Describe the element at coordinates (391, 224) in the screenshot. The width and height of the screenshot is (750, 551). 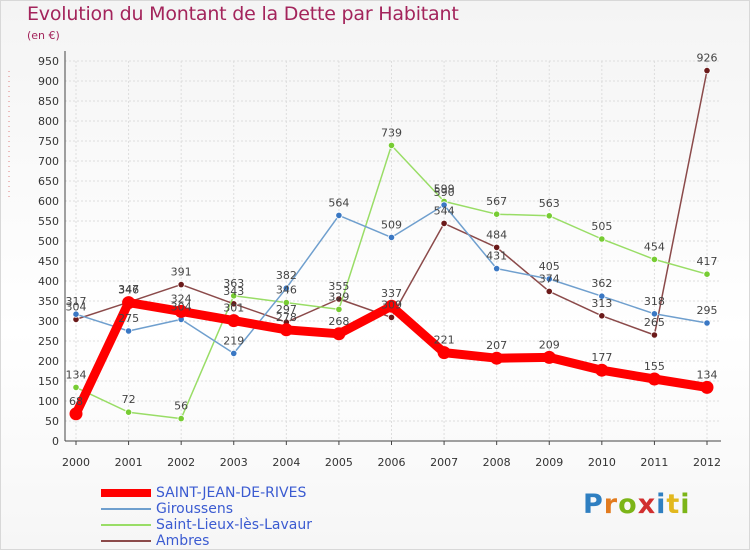
I see `data-label-giroussens: 509` at that location.